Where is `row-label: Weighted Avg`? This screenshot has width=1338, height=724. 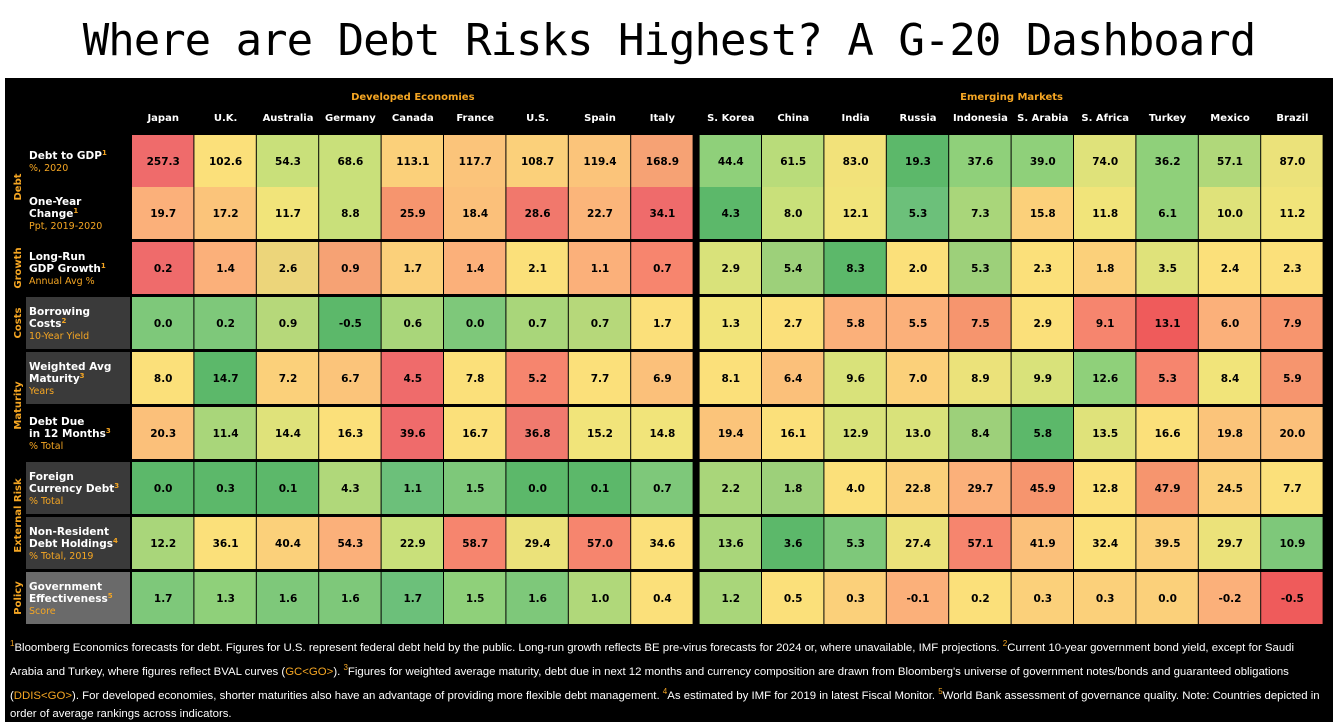 row-label: Weighted Avg is located at coordinates (70, 367).